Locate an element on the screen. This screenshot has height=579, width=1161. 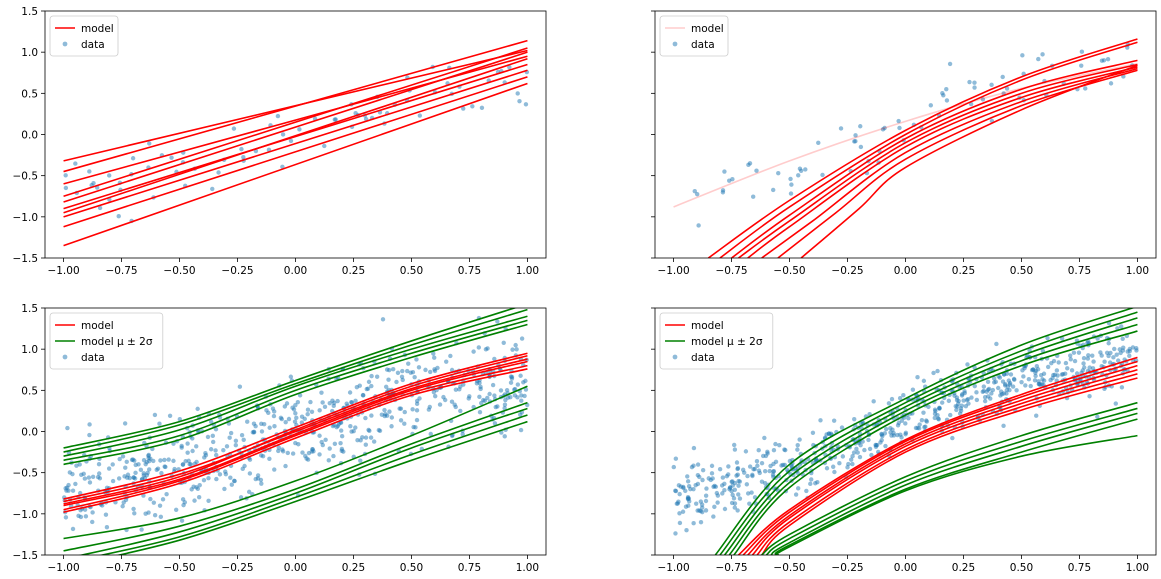
legend: model model μ ± 2σ data is located at coordinates (106, 341).